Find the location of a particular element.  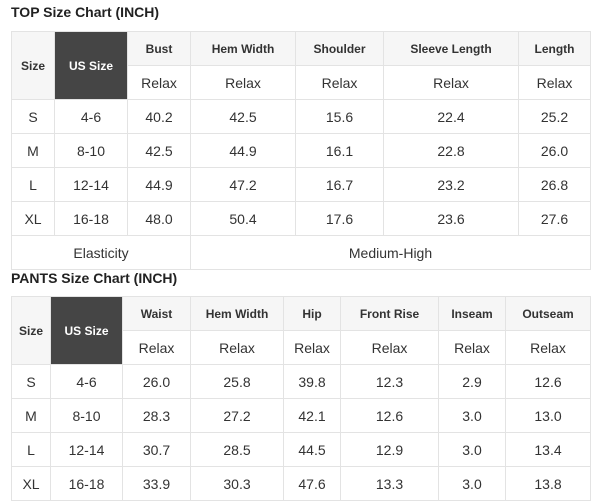

table-row: S 4-6 40.2 42.5 15.6 22.4 25.2 is located at coordinates (301, 116).